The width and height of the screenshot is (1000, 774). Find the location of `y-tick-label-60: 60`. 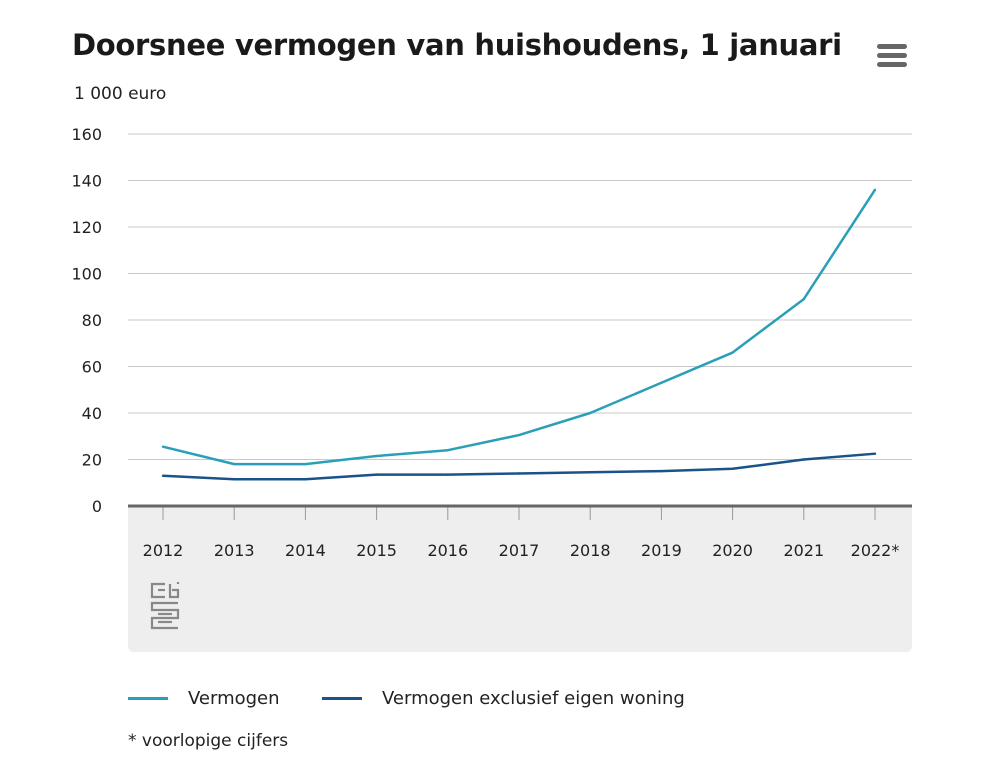

y-tick-label-60: 60 is located at coordinates (92, 367).